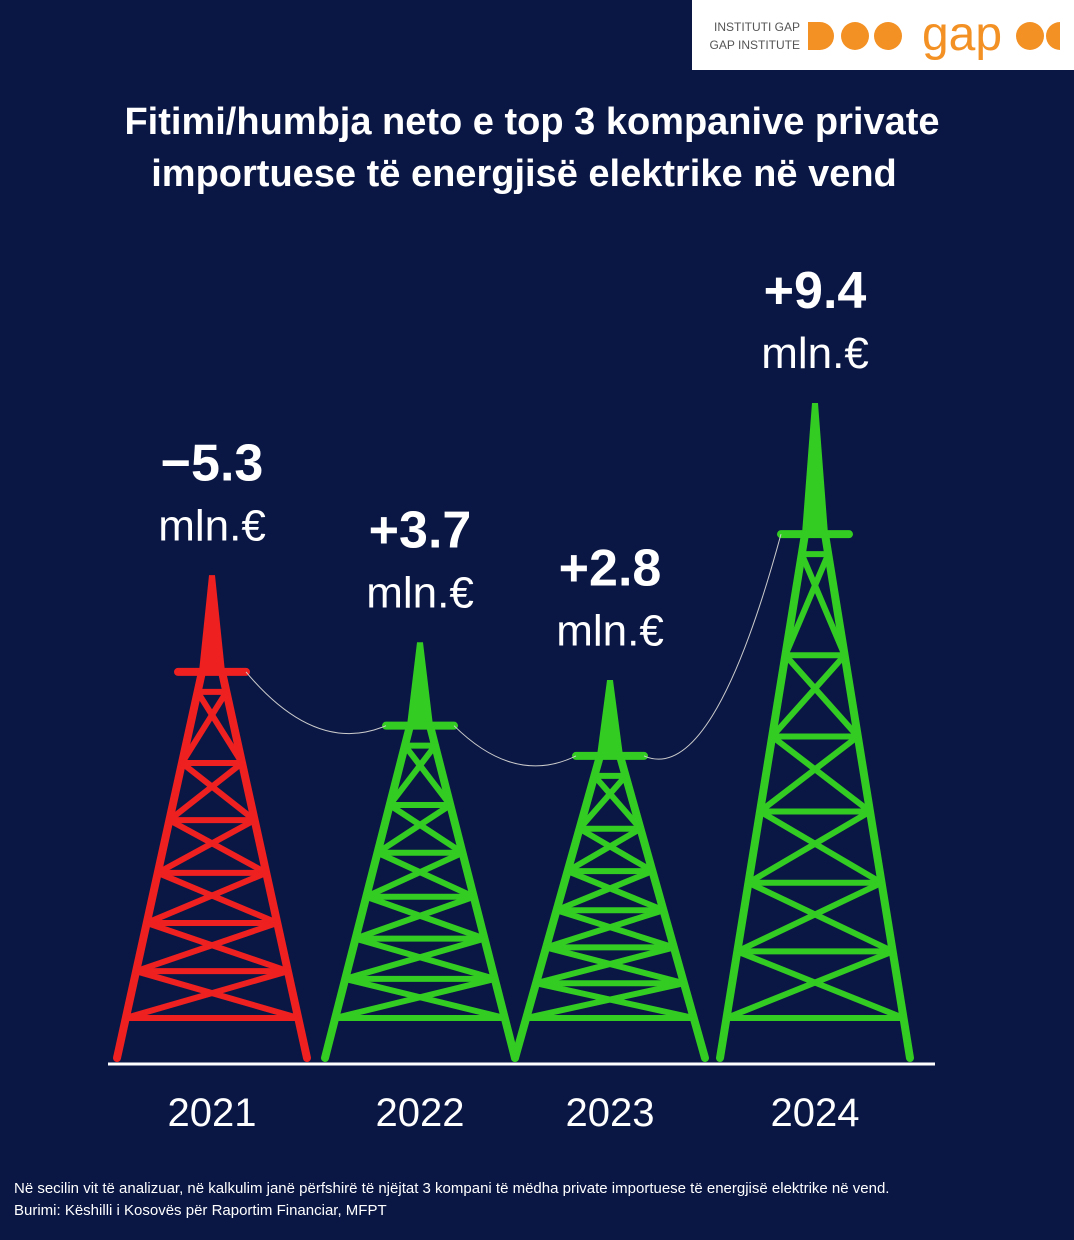  What do you see at coordinates (212, 463) in the screenshot?
I see `value-label: −5.3` at bounding box center [212, 463].